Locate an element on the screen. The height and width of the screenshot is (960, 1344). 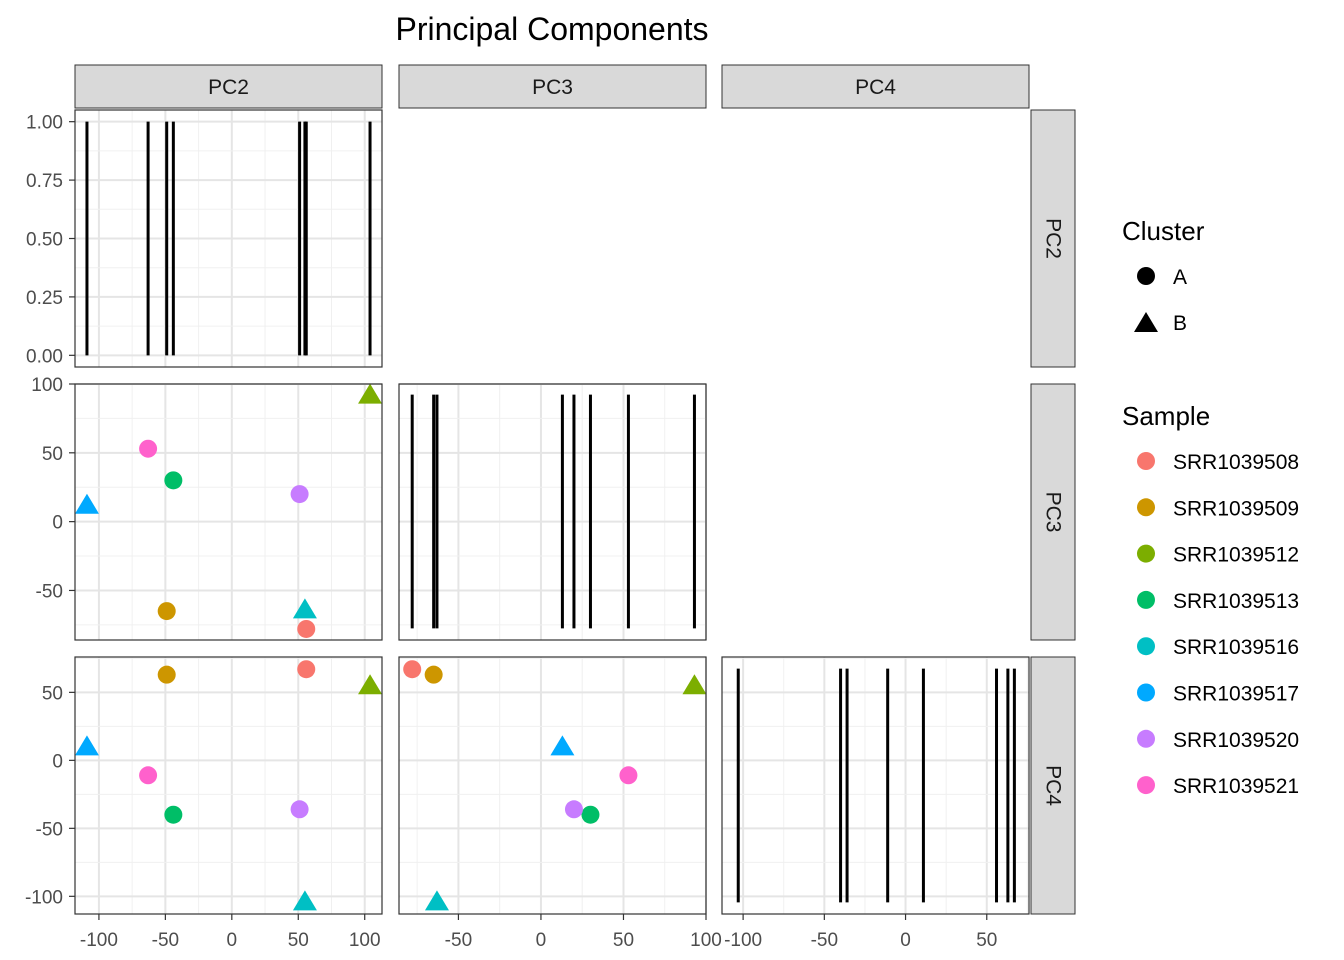
legend-sample-key-srr1039520 is located at coordinates (1146, 738).